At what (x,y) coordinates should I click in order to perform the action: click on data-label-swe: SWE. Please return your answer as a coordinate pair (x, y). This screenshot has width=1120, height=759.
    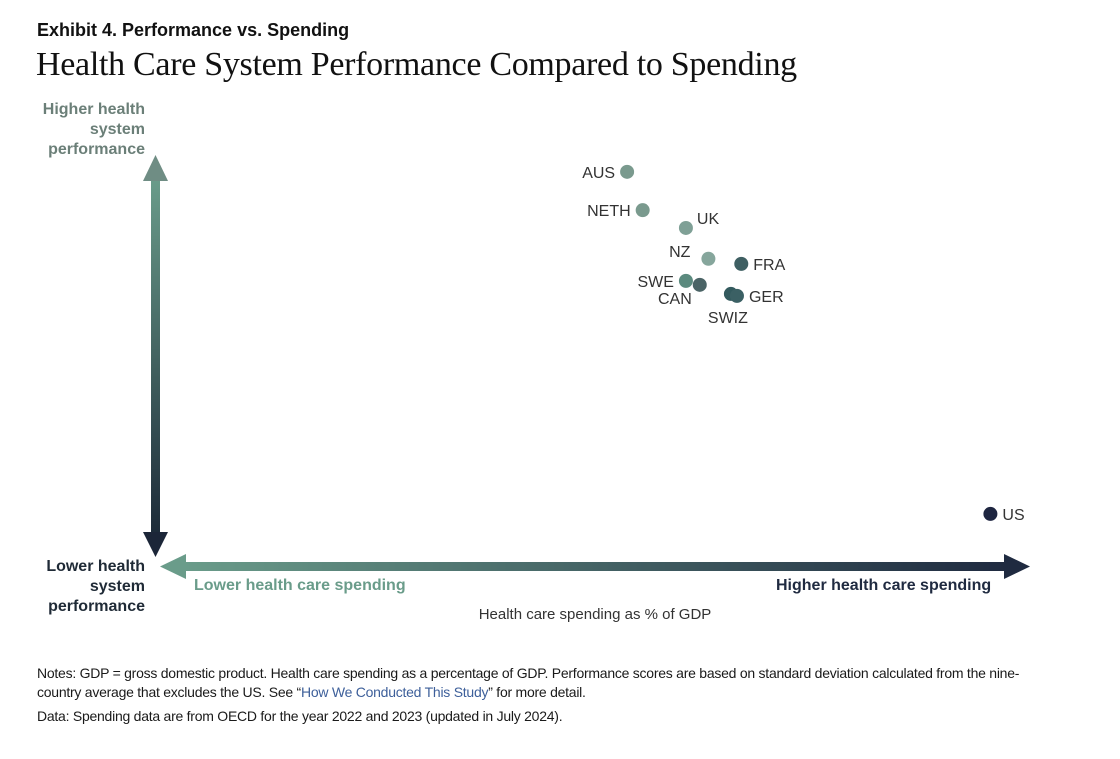
    Looking at the image, I should click on (655, 282).